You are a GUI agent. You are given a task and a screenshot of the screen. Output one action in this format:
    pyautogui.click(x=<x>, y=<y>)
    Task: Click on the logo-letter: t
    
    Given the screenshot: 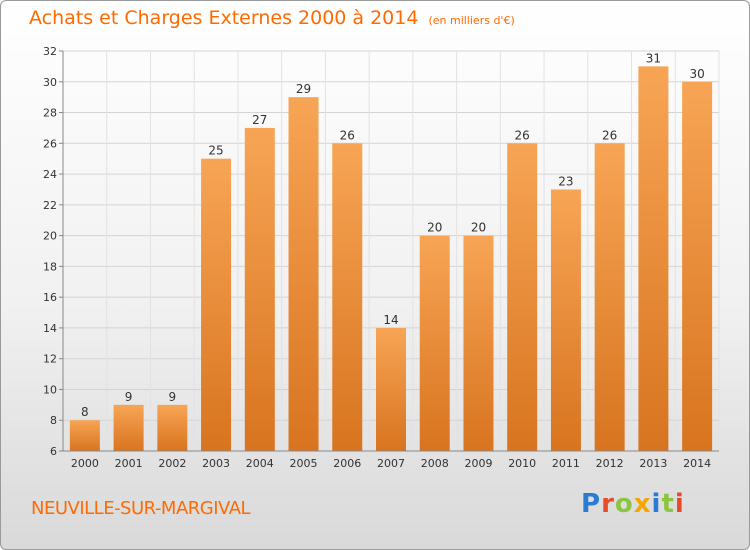 What is the action you would take?
    pyautogui.click(x=668, y=504)
    